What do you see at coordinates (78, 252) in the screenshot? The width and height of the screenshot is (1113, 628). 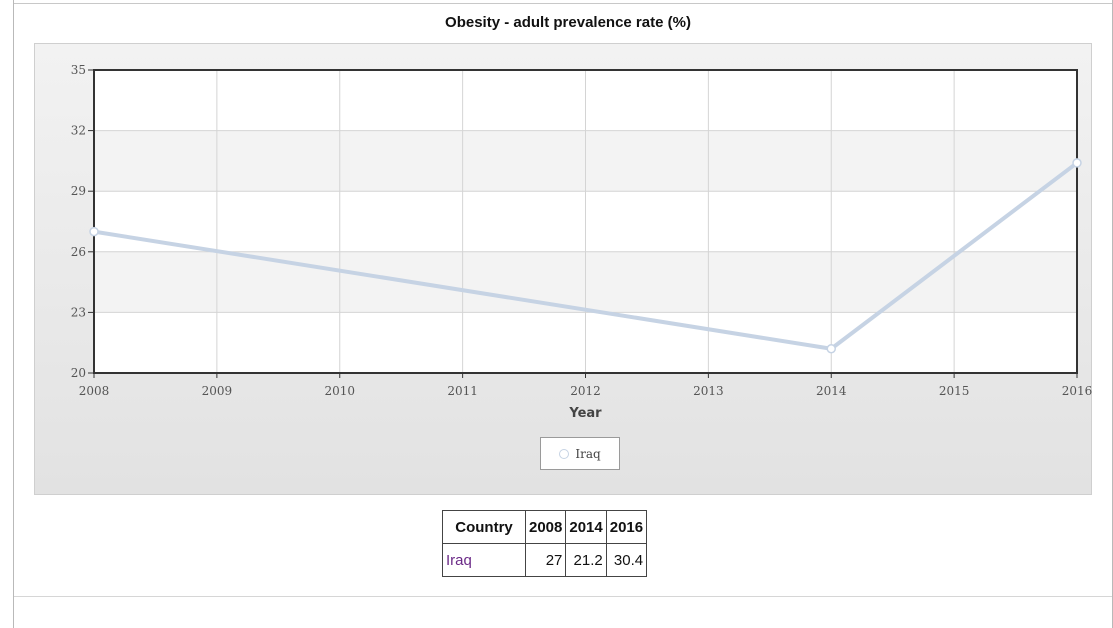 I see `y-tick-label: 26` at bounding box center [78, 252].